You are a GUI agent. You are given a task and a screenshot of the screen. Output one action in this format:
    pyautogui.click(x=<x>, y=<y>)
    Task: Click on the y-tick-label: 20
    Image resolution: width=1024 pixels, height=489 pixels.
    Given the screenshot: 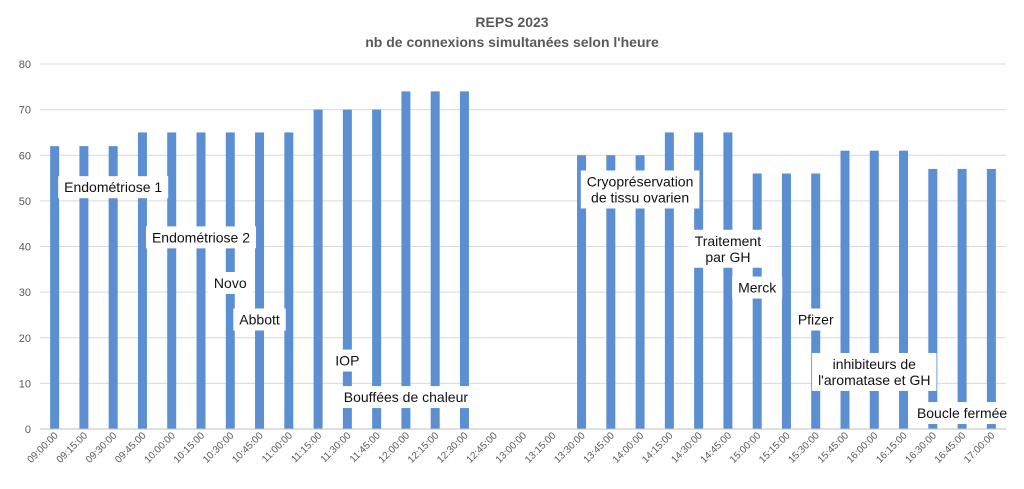 What is the action you would take?
    pyautogui.click(x=25, y=339)
    